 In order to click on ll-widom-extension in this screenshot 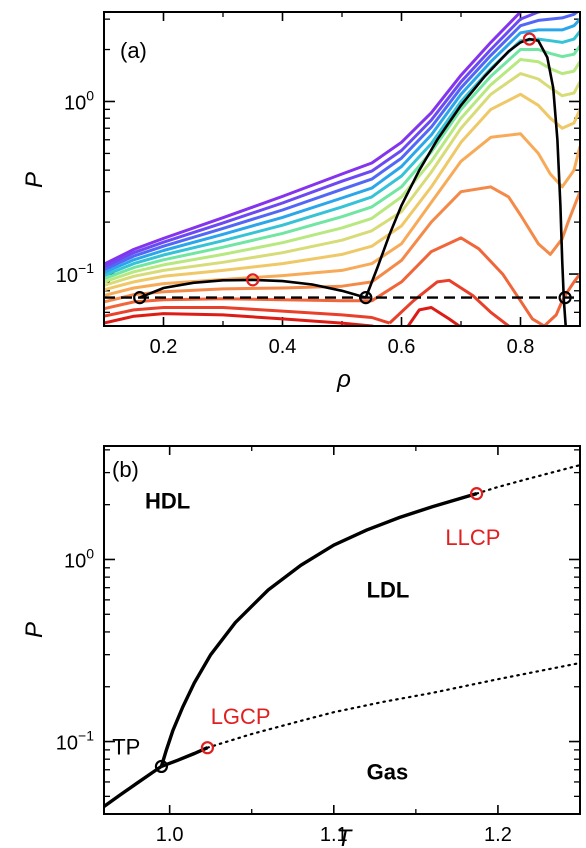, I will do `click(527, 479)`.